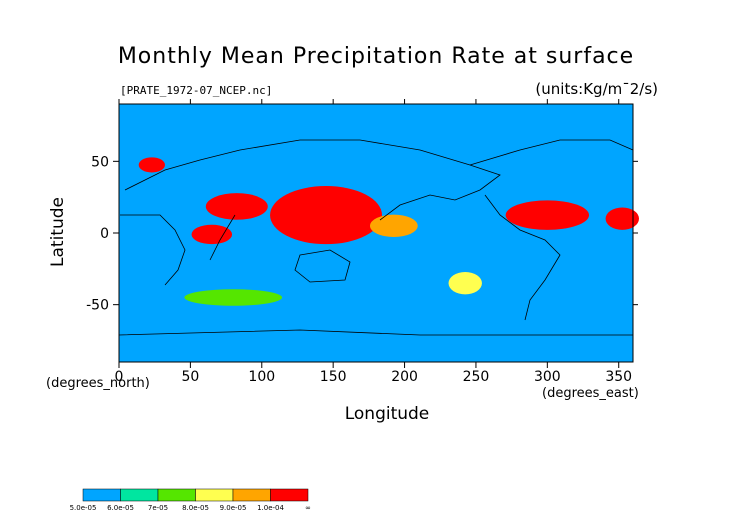 Image resolution: width=752 pixels, height=532 pixels. What do you see at coordinates (195, 508) in the screenshot?
I see `colorbar-label-3: 8.0e-05` at bounding box center [195, 508].